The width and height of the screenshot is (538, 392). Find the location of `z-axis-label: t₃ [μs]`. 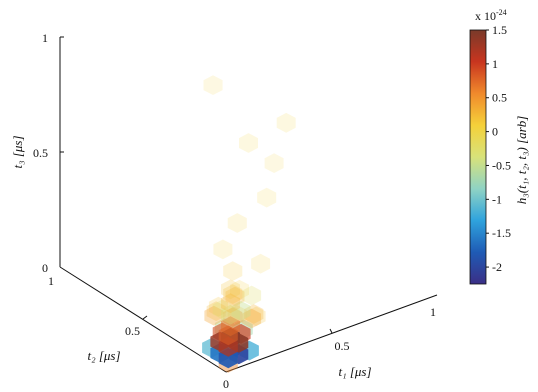

z-axis-label: t₃ [μs] is located at coordinates (17, 151).